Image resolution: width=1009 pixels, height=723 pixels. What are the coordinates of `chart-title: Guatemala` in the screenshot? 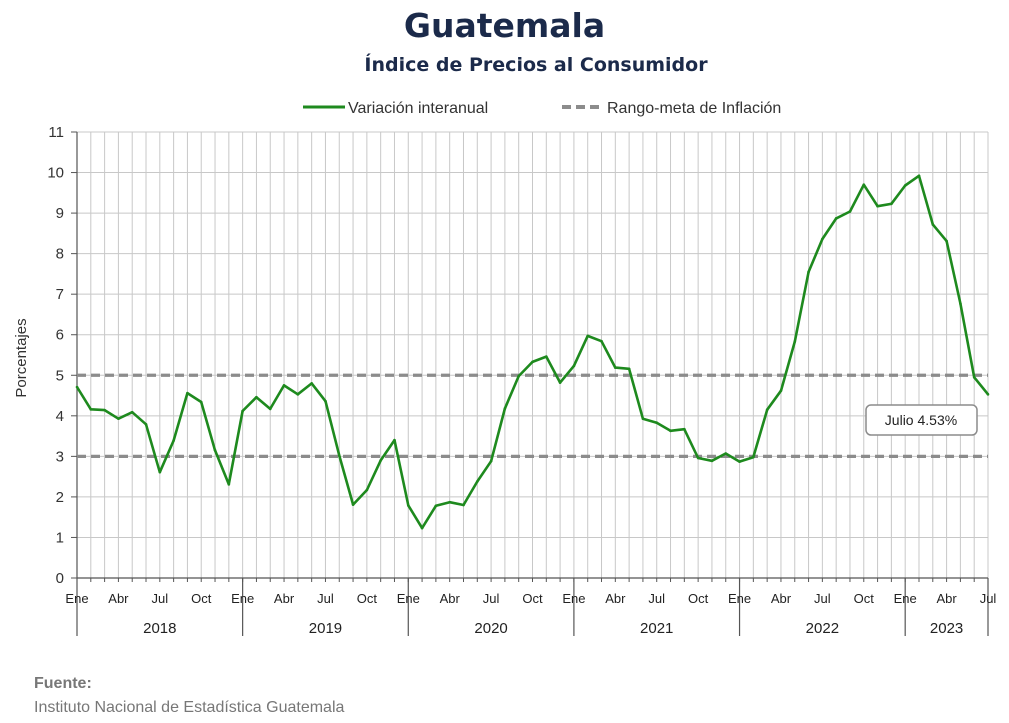 It's located at (504, 25).